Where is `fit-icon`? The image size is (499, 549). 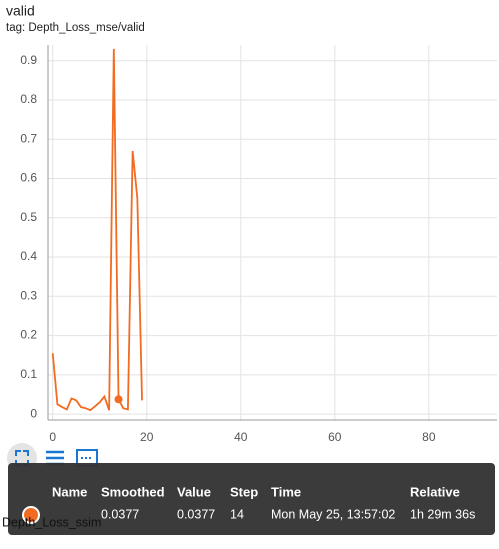
fit-icon is located at coordinates (22, 458).